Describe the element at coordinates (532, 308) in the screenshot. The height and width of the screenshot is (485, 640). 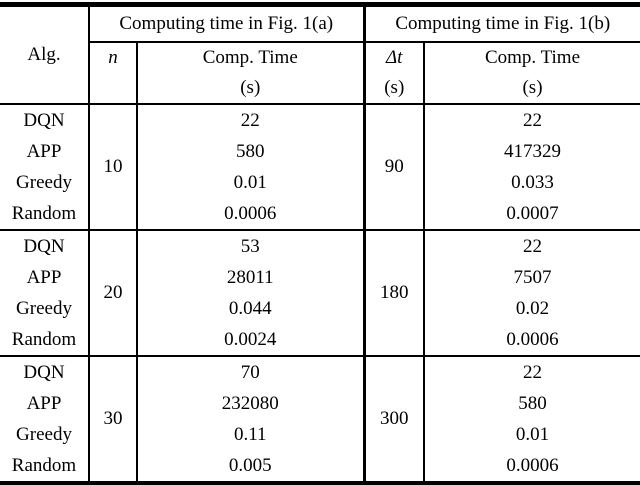
I see `time-b-cell: 0.02` at that location.